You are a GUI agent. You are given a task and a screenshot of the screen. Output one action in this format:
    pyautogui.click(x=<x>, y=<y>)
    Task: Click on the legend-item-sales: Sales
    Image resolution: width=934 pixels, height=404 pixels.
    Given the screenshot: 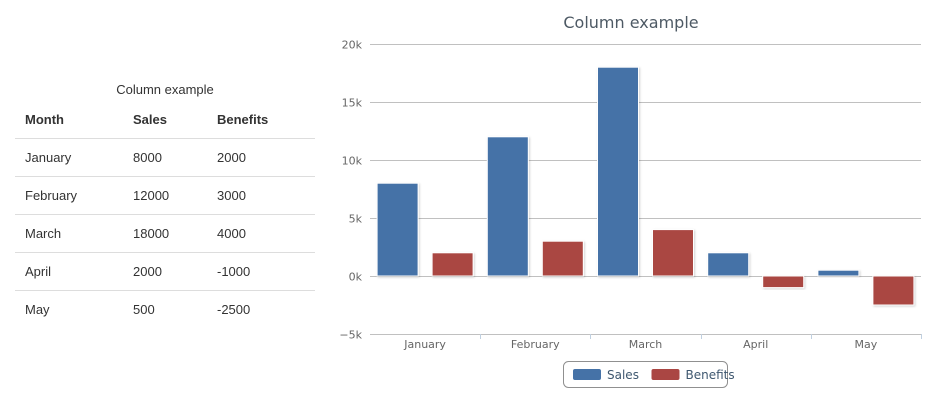 What is the action you would take?
    pyautogui.click(x=606, y=375)
    